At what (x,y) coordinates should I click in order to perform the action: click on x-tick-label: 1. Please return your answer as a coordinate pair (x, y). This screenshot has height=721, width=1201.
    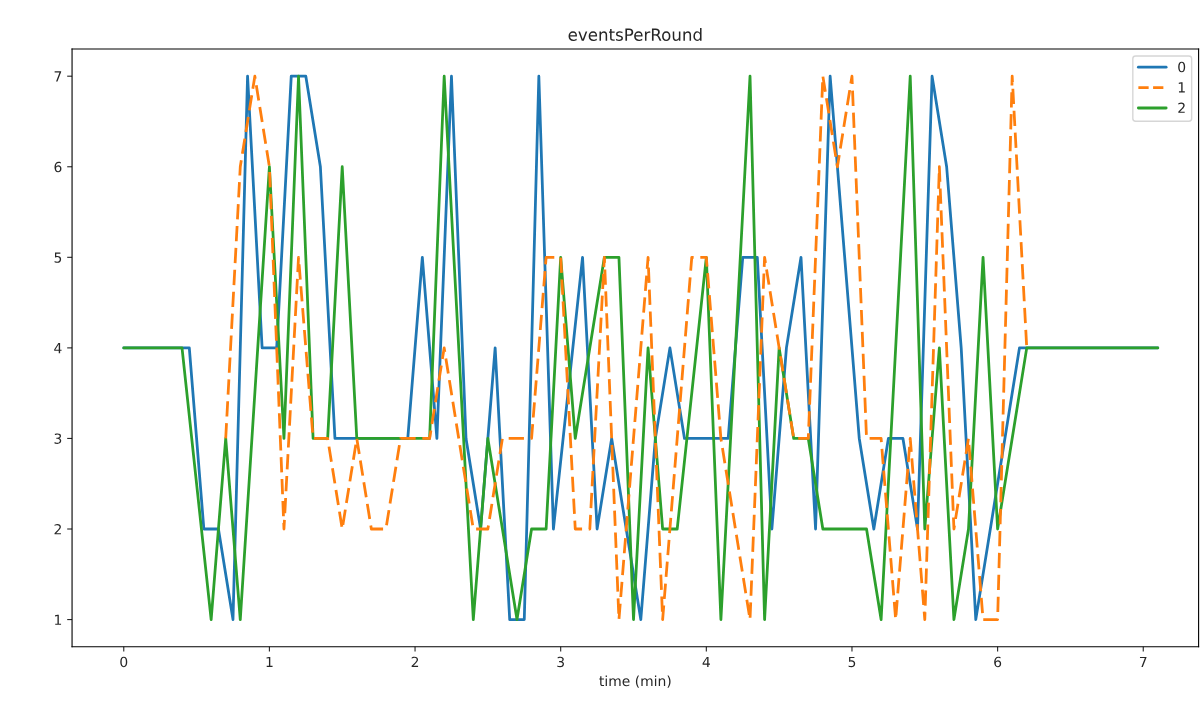
    Looking at the image, I should click on (269, 662).